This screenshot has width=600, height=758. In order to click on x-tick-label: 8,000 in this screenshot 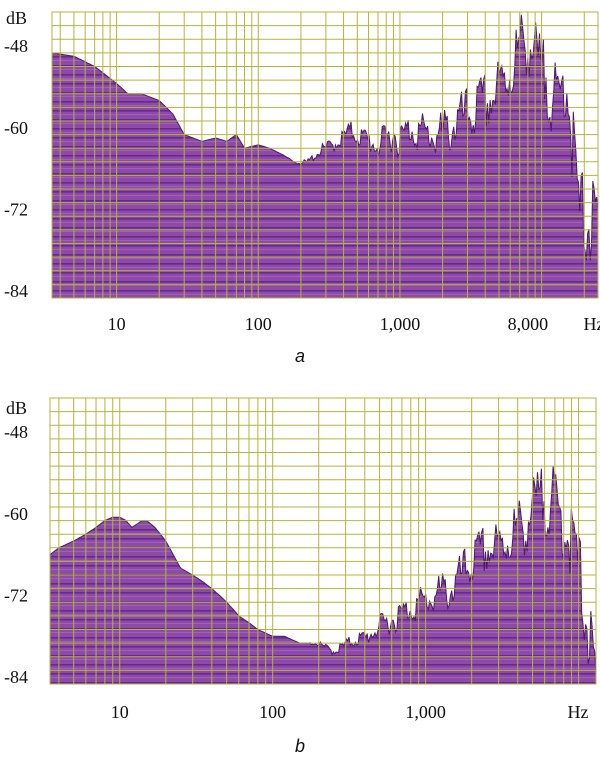, I will do `click(528, 324)`.